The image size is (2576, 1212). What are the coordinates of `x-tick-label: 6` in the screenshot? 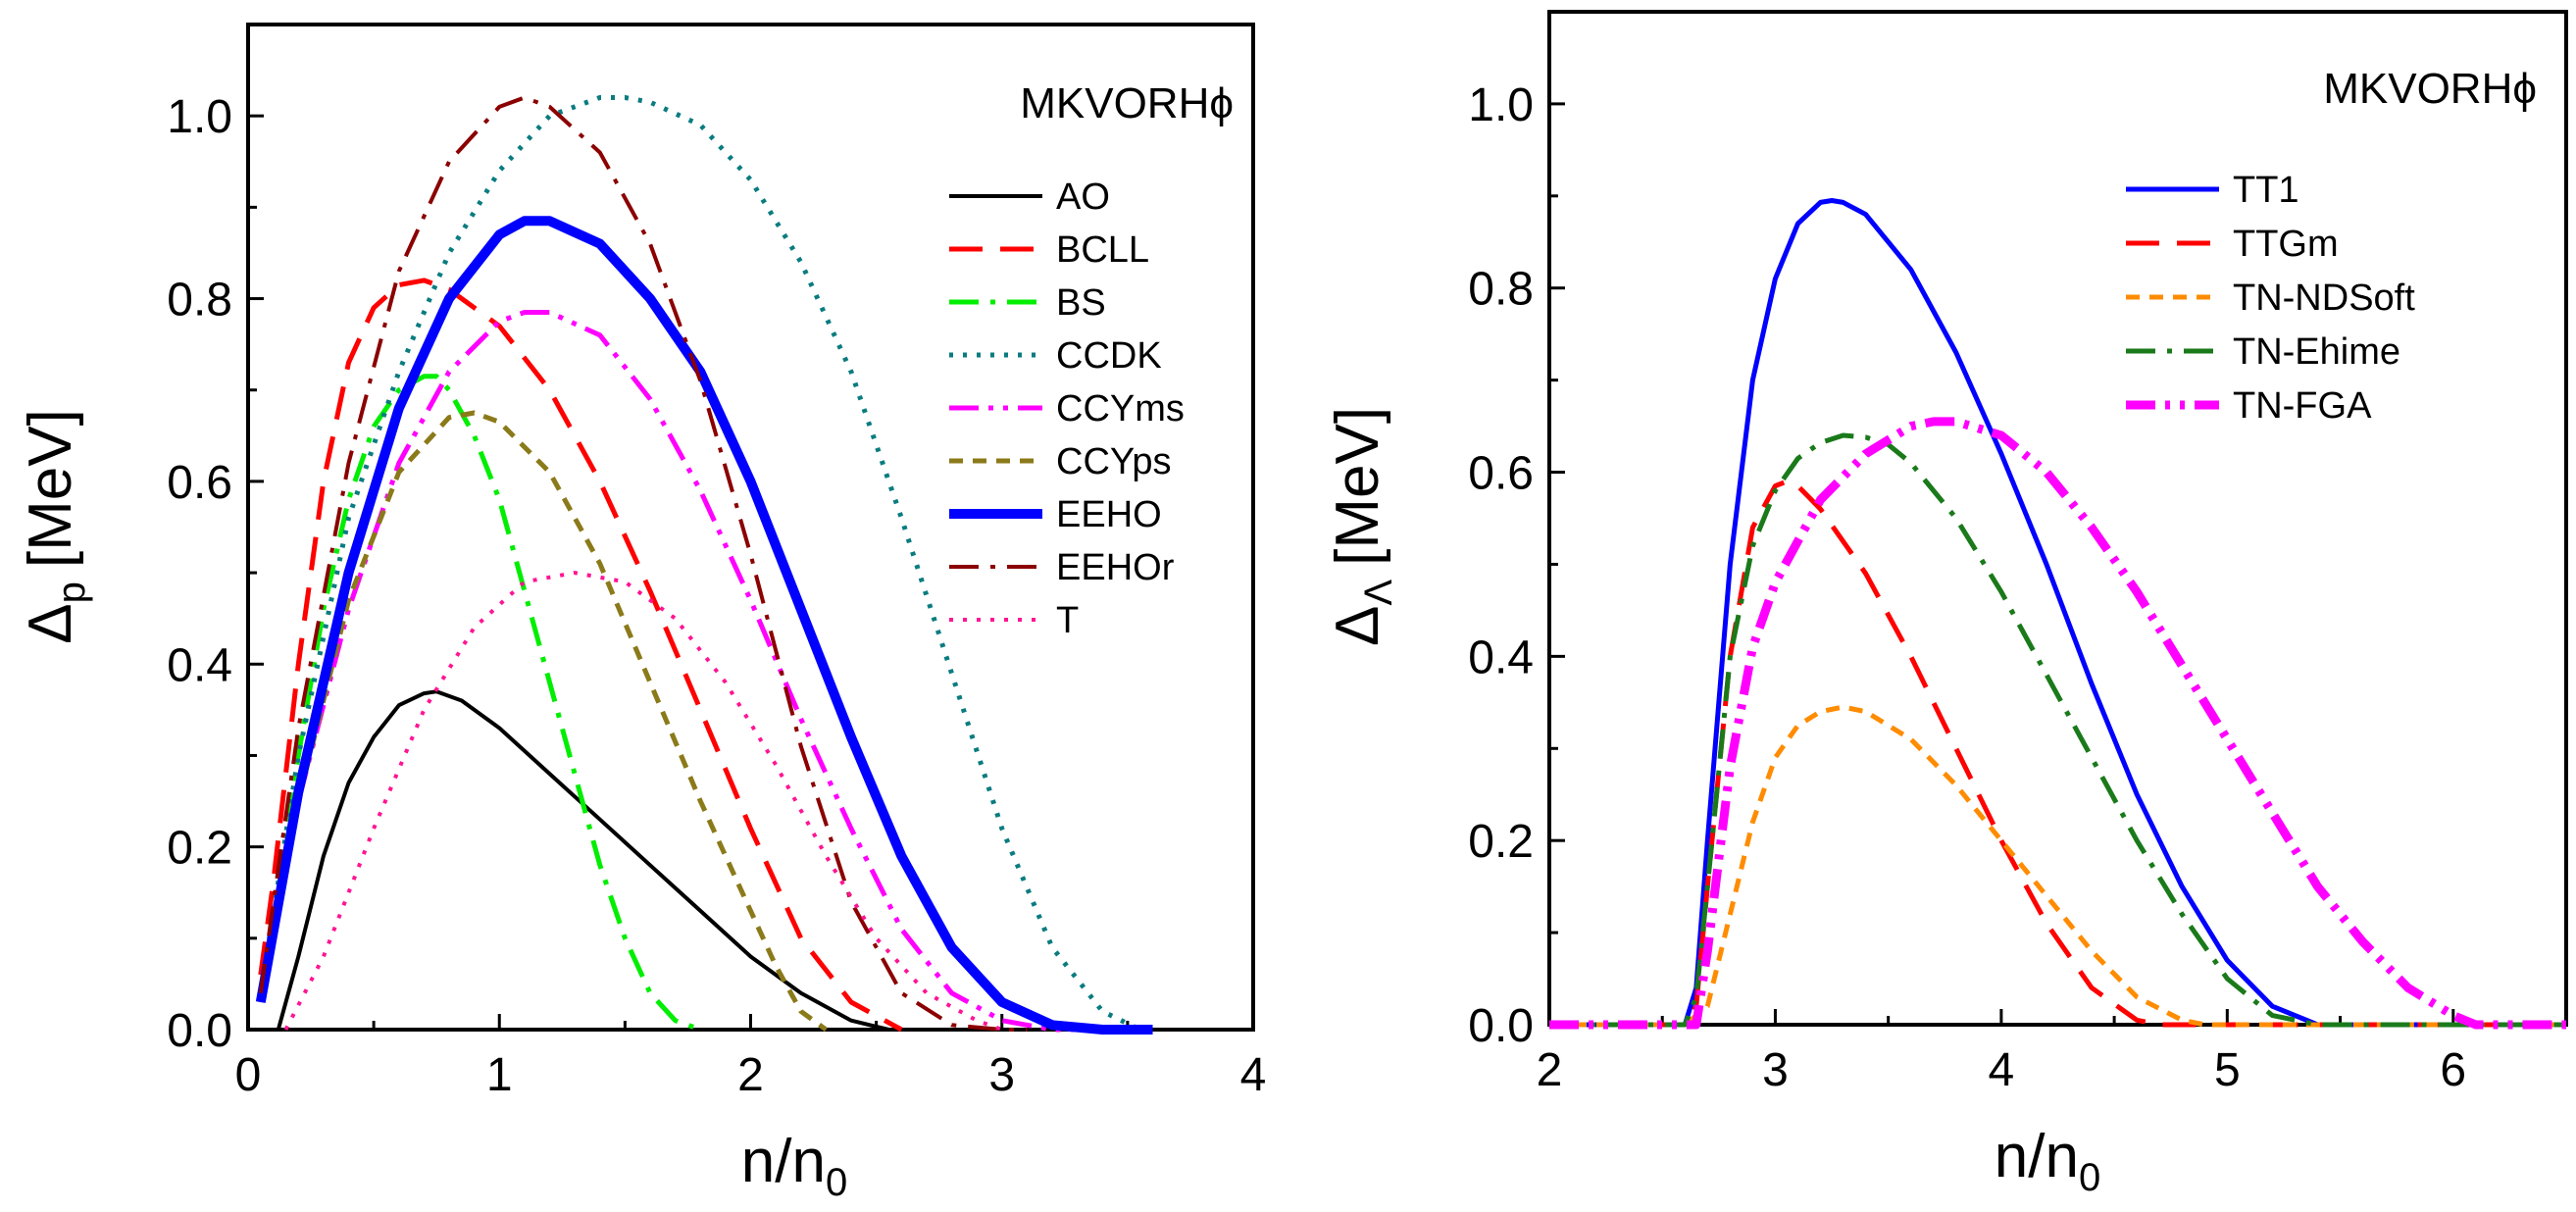 It's located at (2453, 1070).